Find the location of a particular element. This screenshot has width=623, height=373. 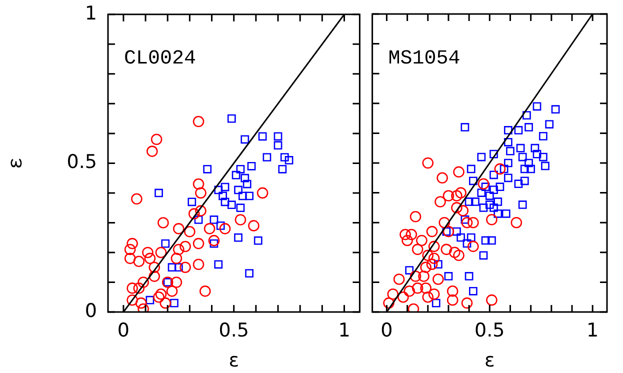

annotation: CL0024 is located at coordinates (160, 59).